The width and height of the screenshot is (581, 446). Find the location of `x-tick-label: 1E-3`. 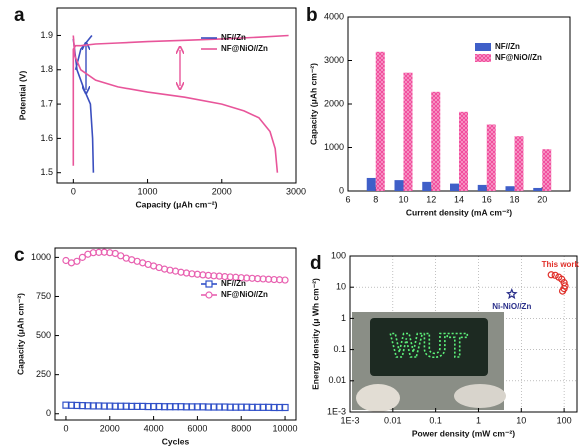

x-tick-label: 1E-3 is located at coordinates (349, 420).